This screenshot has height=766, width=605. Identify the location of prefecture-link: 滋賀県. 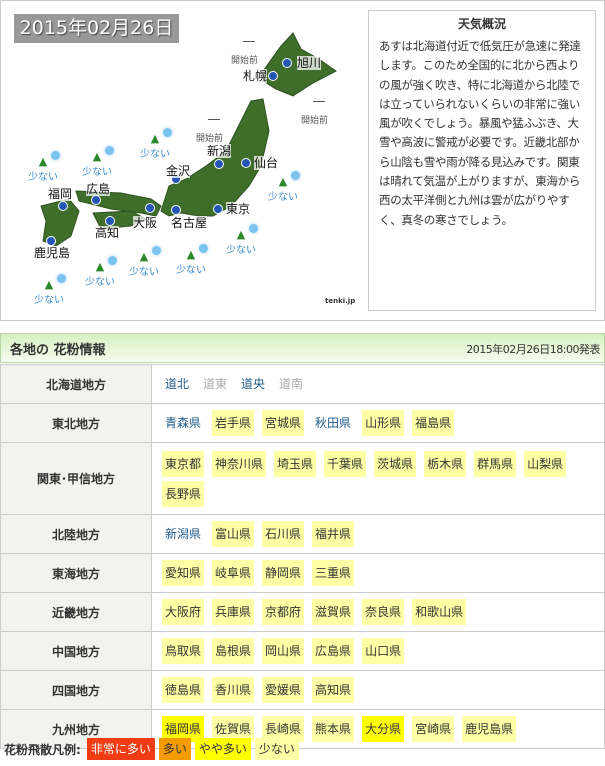
(333, 612).